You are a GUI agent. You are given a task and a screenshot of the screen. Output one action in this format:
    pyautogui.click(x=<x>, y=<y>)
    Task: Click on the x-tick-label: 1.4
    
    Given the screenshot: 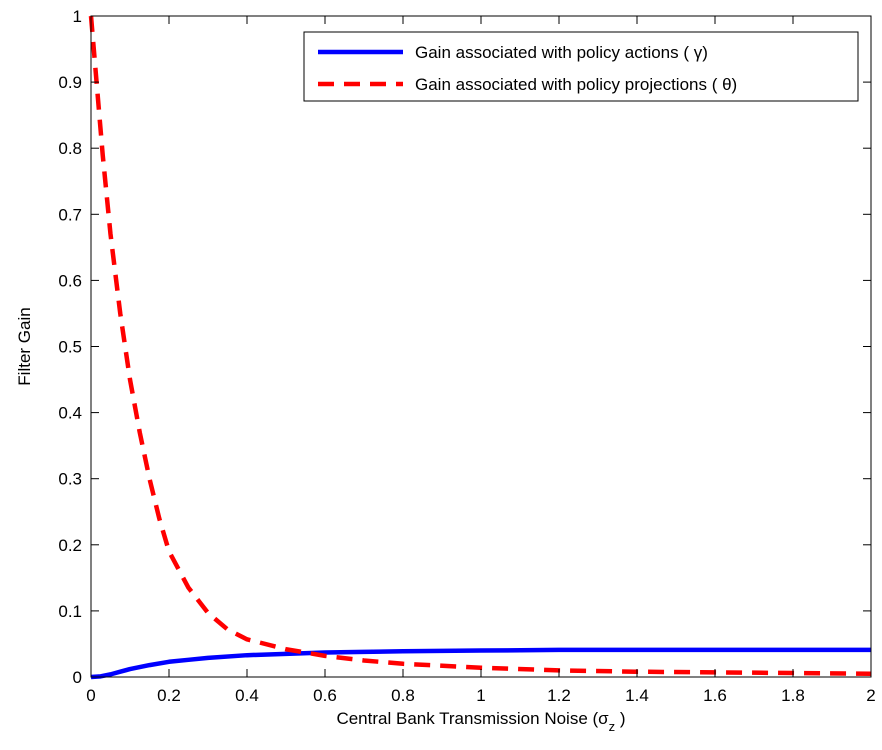 What is the action you would take?
    pyautogui.click(x=637, y=695)
    